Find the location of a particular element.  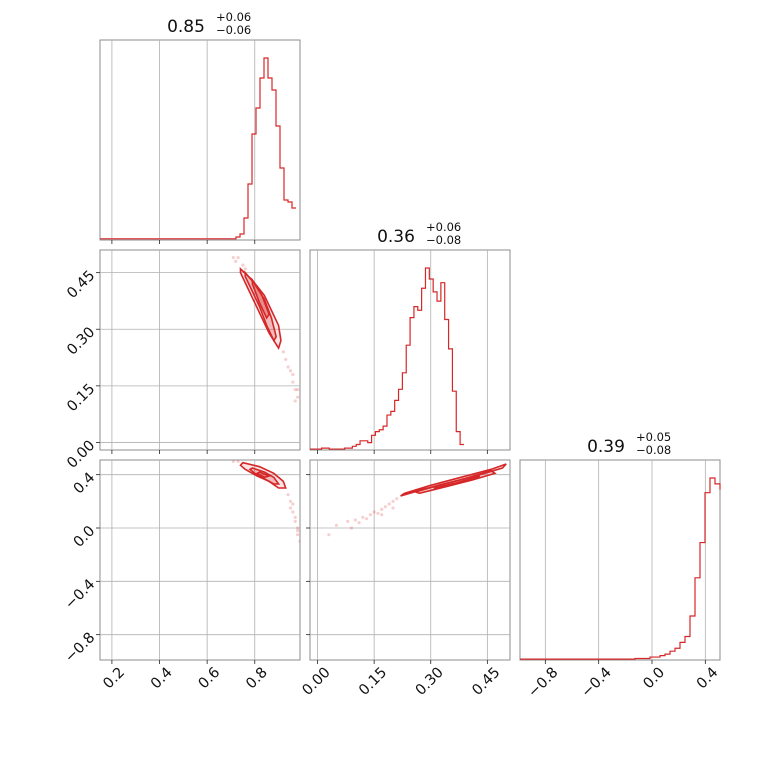

xtick-label-p0-2: 0.6 is located at coordinates (210, 679).